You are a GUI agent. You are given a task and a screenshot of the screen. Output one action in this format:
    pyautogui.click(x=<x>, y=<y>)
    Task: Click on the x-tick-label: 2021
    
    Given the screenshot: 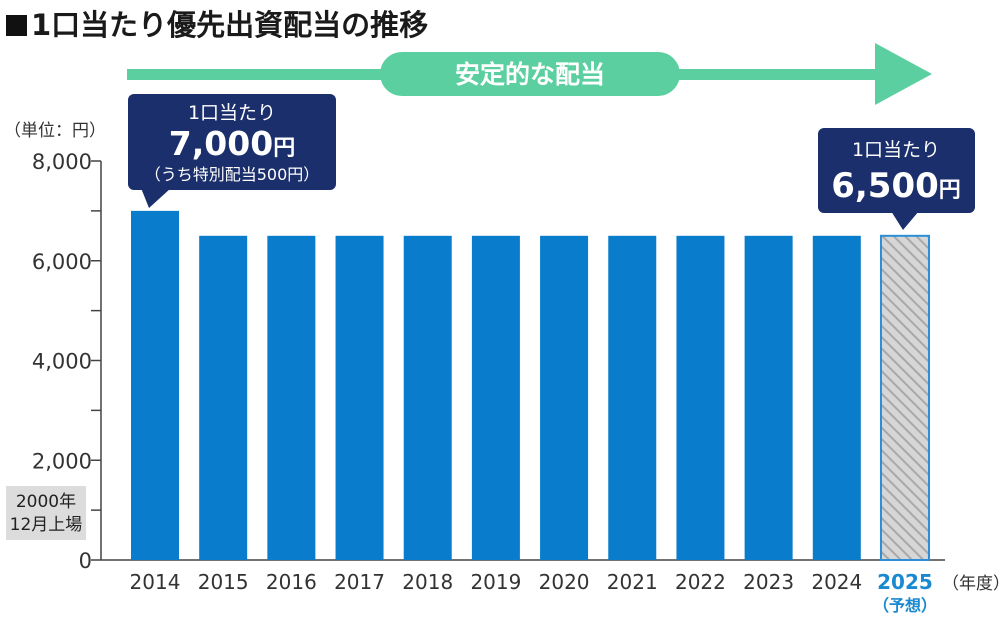 What is the action you would take?
    pyautogui.click(x=632, y=582)
    